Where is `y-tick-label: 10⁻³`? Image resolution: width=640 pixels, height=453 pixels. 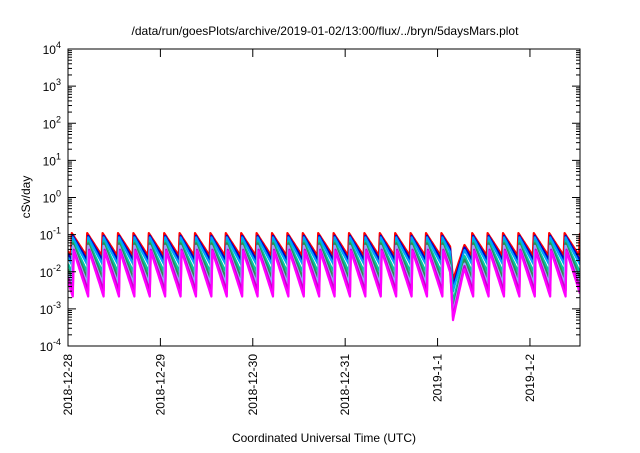 y-tick-label: 10⁻³ is located at coordinates (50, 308).